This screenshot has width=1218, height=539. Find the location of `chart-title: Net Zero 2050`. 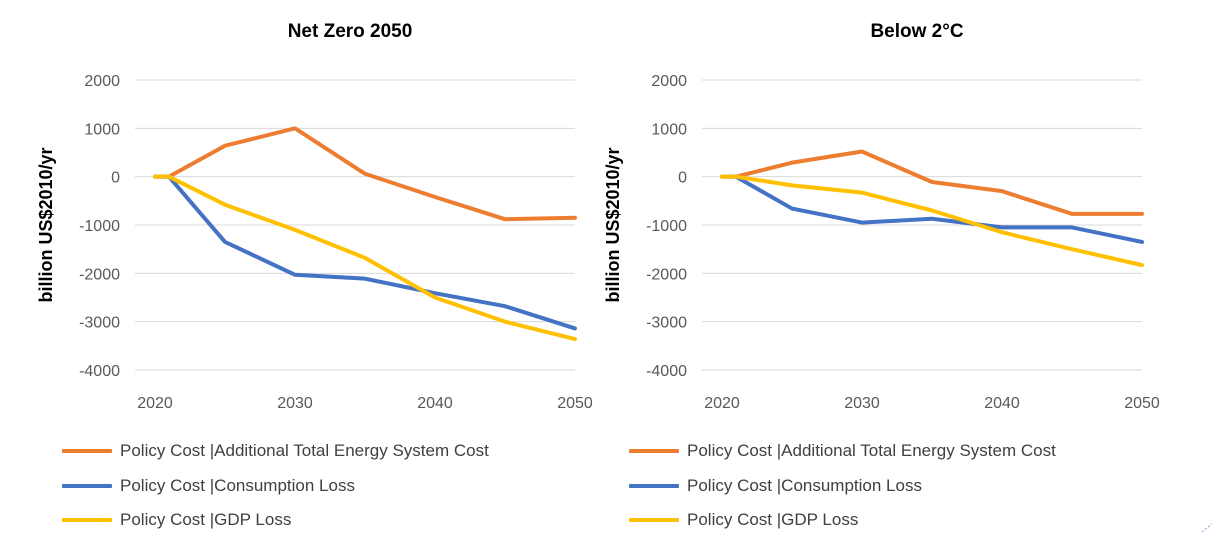

chart-title: Net Zero 2050 is located at coordinates (350, 31).